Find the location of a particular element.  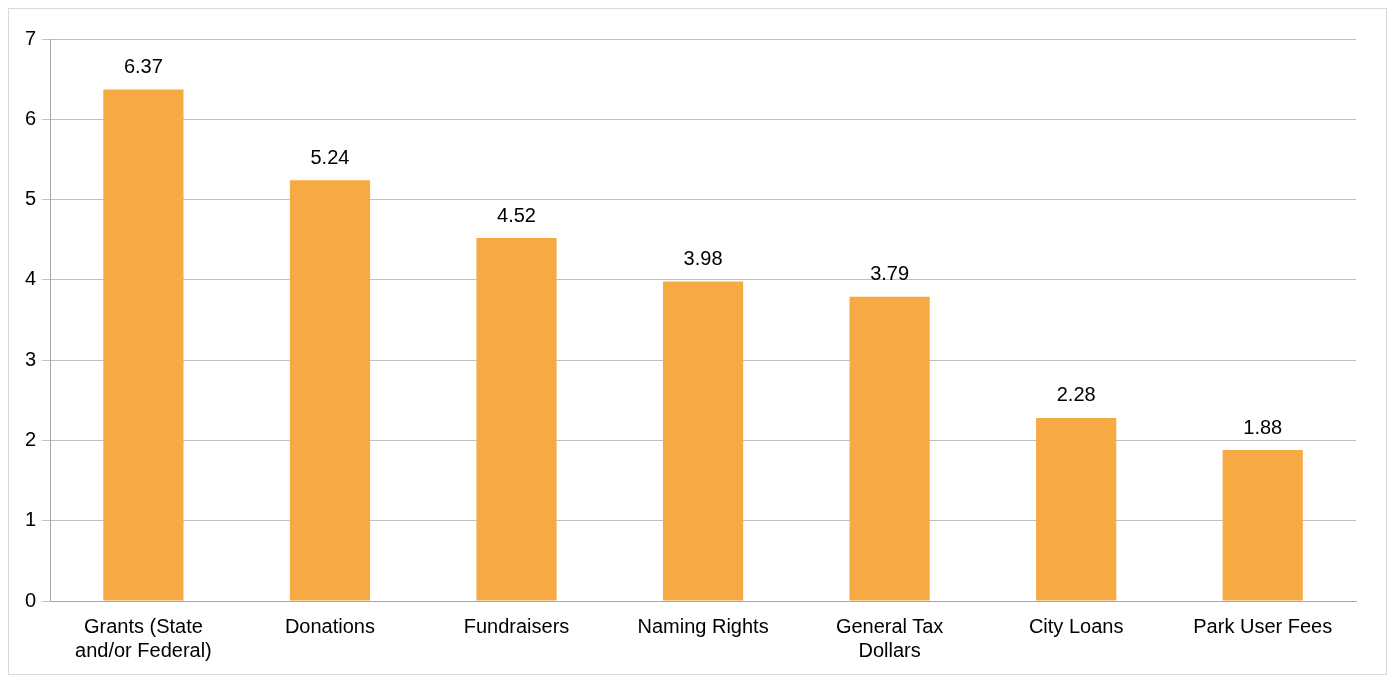

x-tick-label: Fundraisers is located at coordinates (516, 625).